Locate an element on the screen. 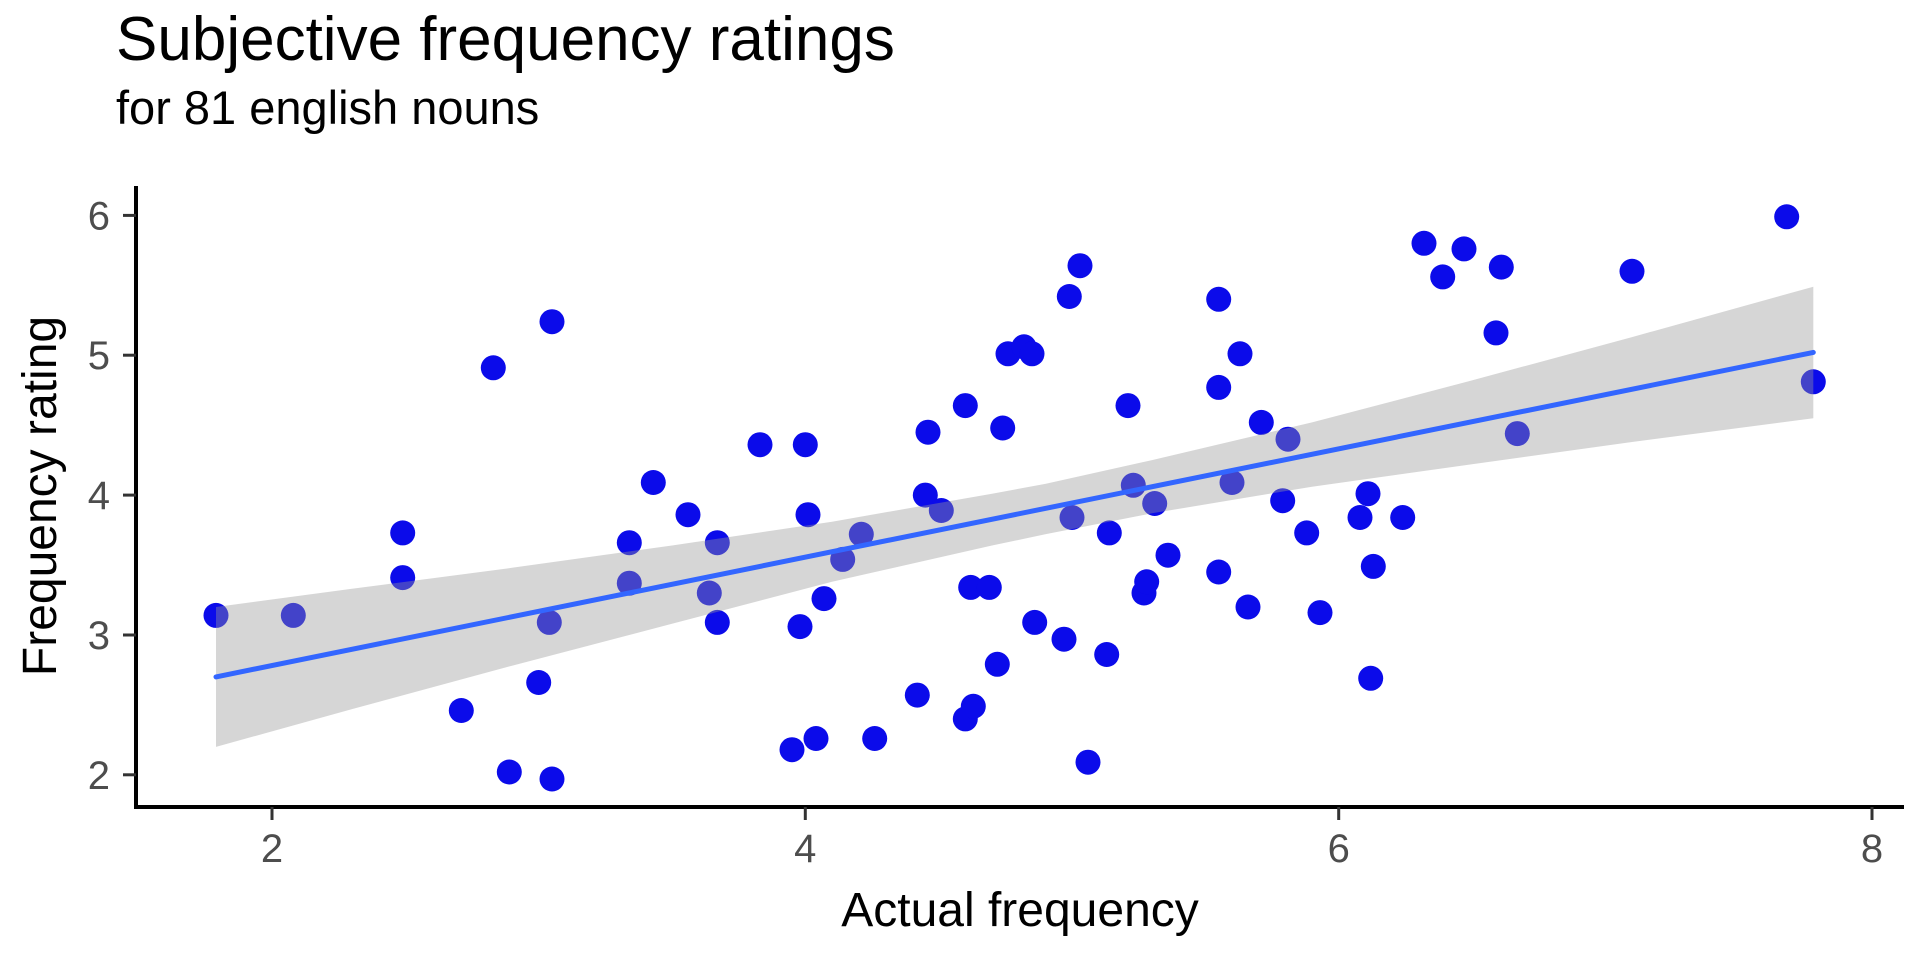 This screenshot has height=960, width=1920. plot-title: Subjective frequency ratings is located at coordinates (505, 39).